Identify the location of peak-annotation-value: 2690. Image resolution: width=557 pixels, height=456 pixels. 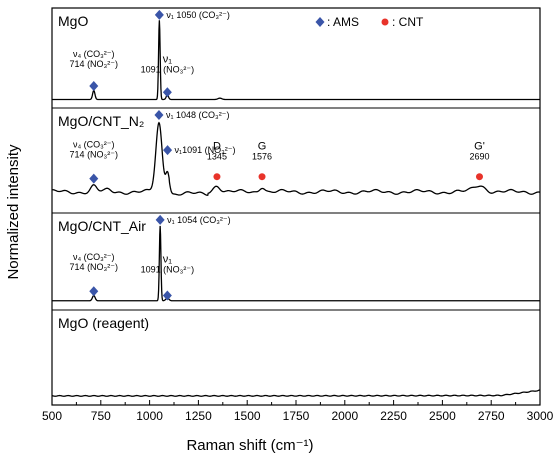
(479, 157).